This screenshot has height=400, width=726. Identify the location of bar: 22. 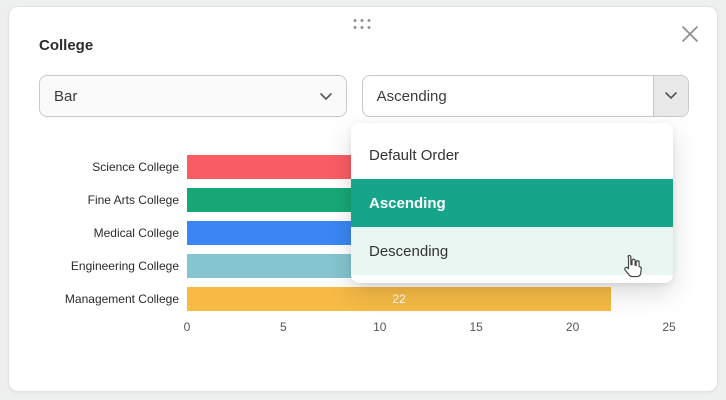
(399, 299).